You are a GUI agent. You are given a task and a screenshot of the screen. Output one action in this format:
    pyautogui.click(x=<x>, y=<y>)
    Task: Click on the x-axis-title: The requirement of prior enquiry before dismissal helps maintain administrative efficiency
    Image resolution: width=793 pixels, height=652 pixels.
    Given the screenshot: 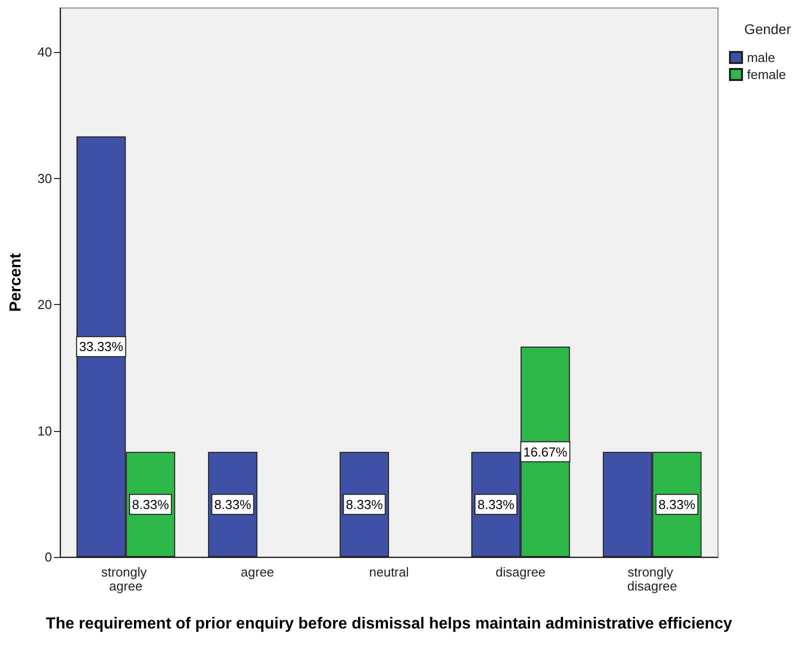 What is the action you would take?
    pyautogui.click(x=389, y=624)
    